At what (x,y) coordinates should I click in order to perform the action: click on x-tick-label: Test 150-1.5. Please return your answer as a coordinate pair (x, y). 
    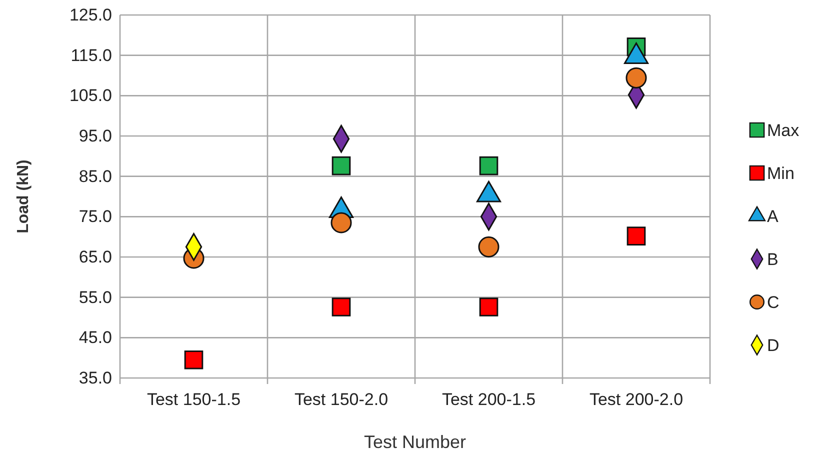
    Looking at the image, I should click on (193, 400).